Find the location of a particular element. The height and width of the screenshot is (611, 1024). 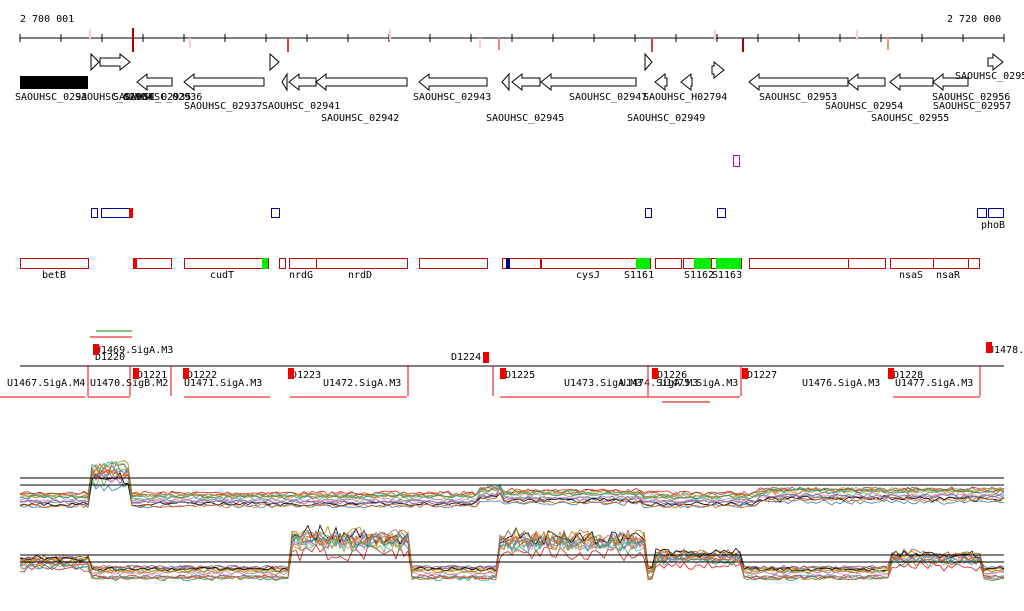

transcript-label: D1227 is located at coordinates (762, 375).